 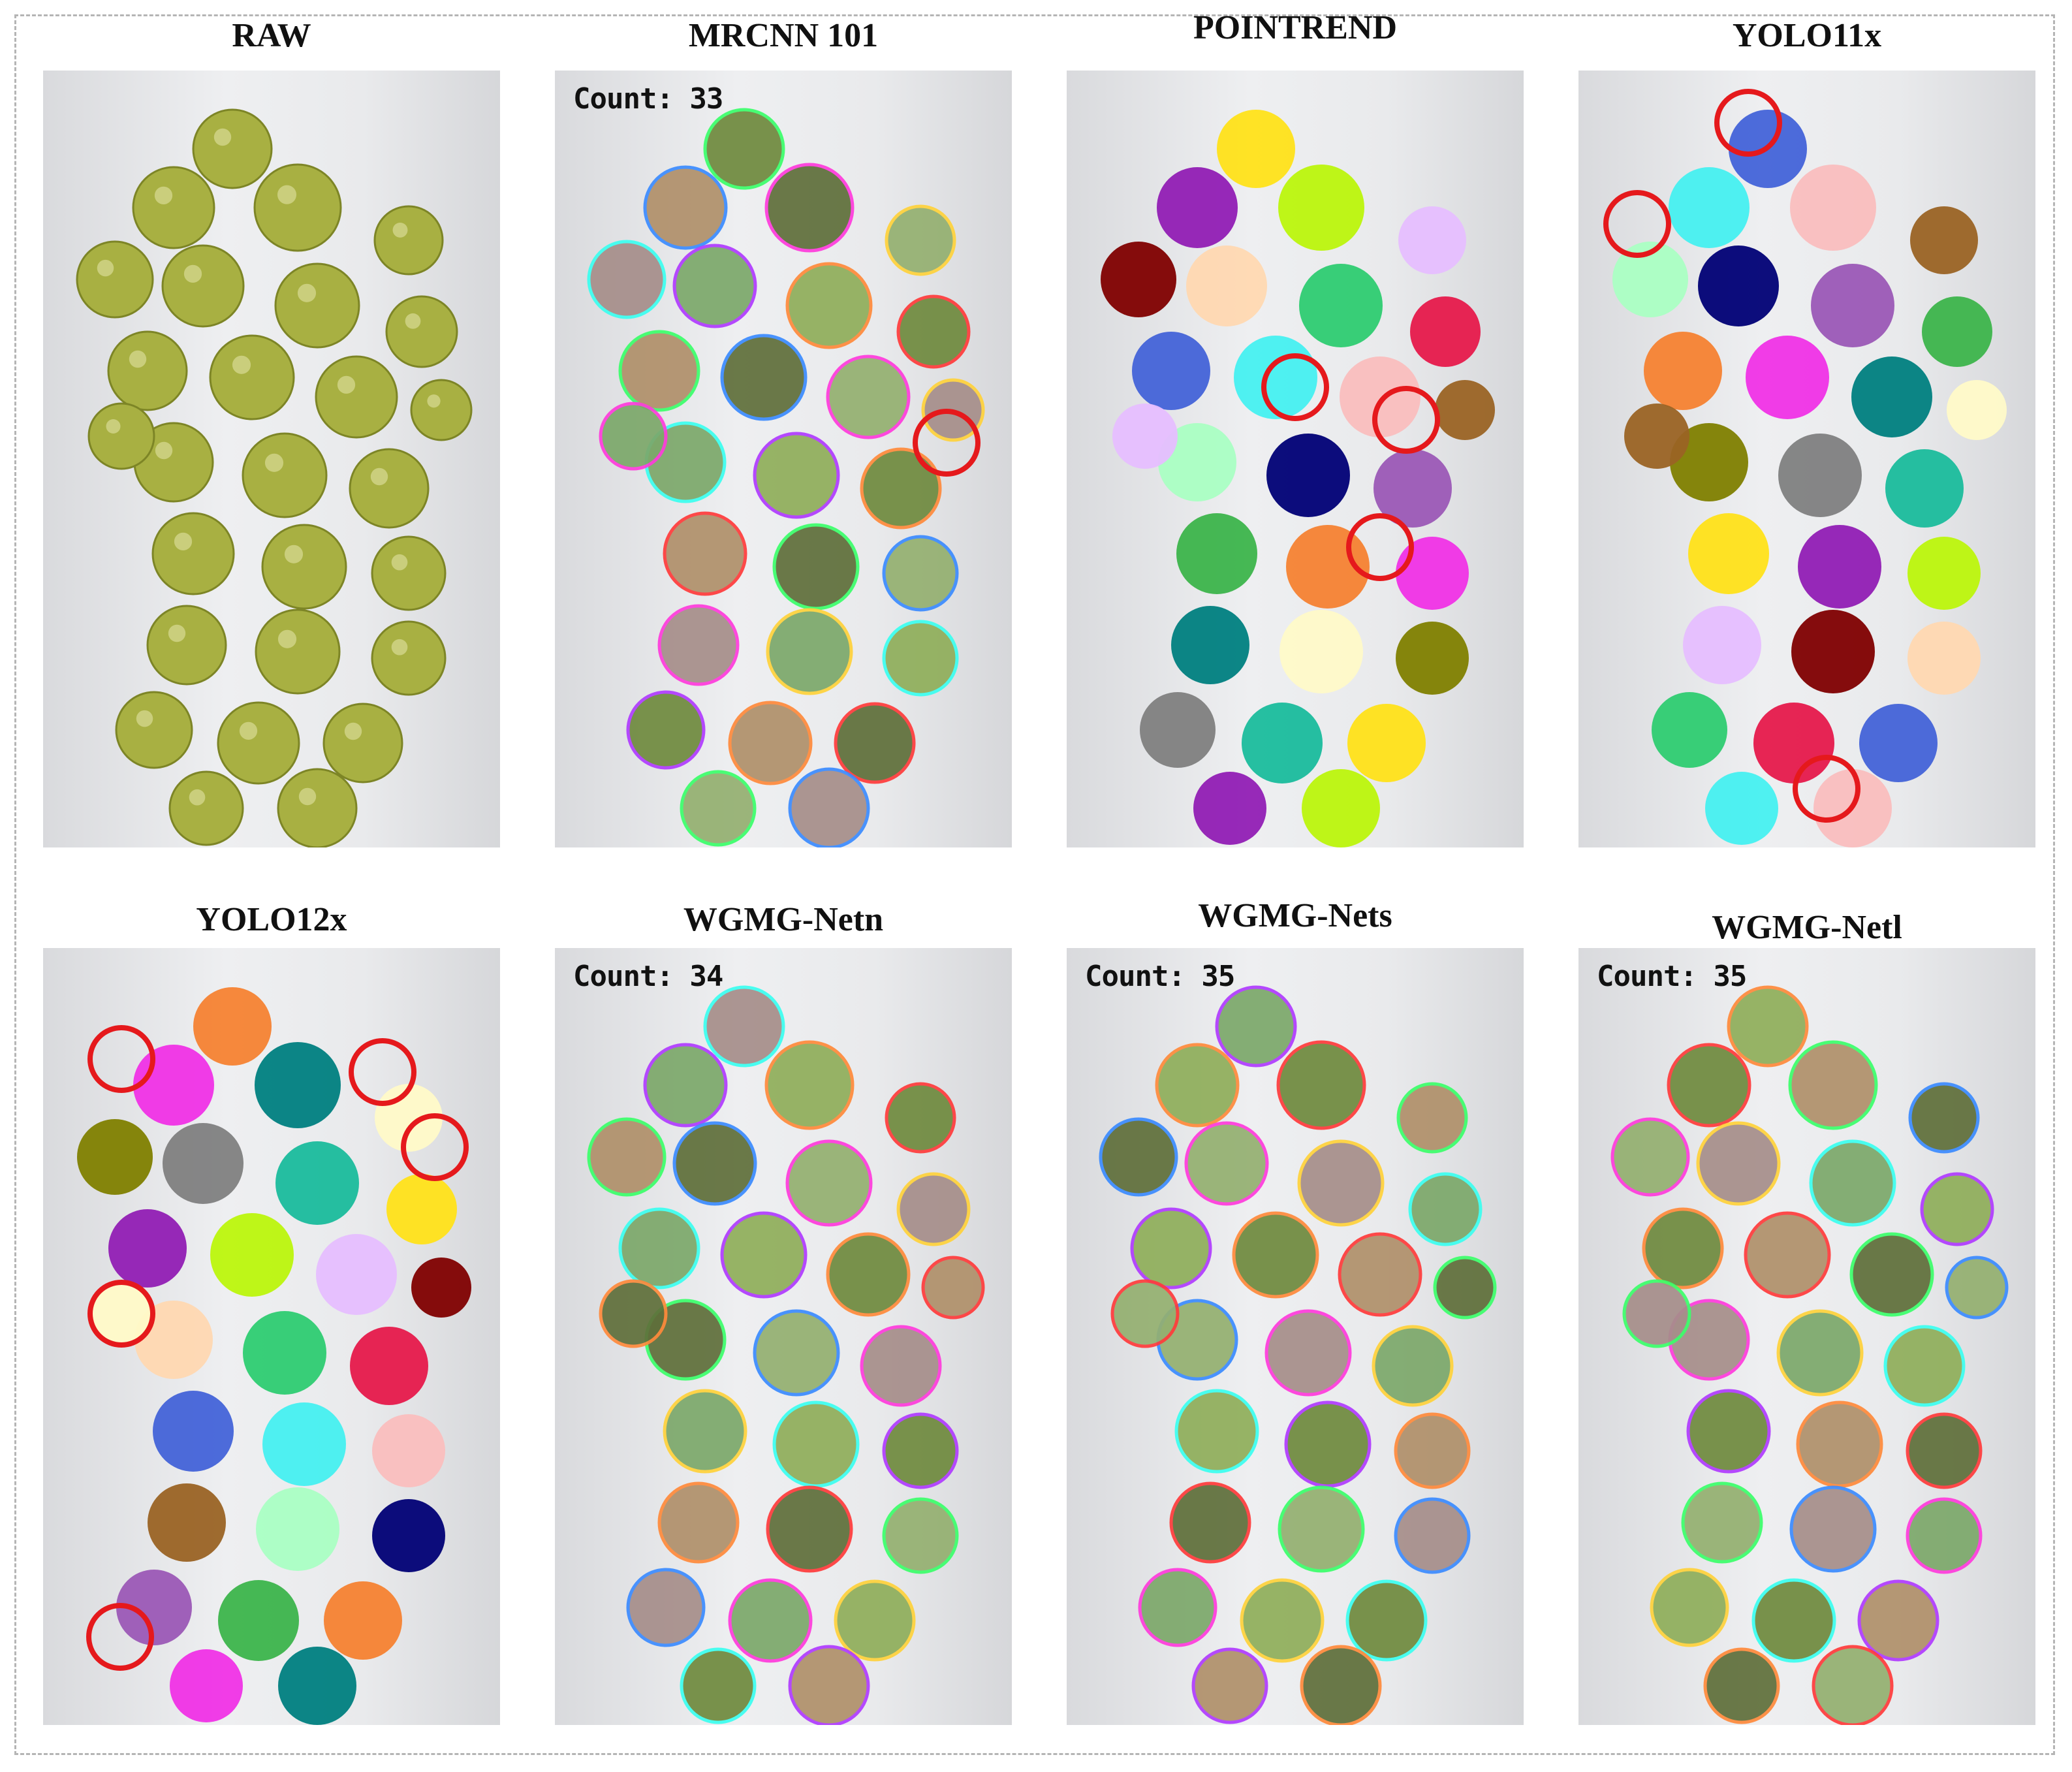 What do you see at coordinates (1295, 1311) in the screenshot?
I see `panel-wgmg-nets: WGMG-Nets Count: 35` at bounding box center [1295, 1311].